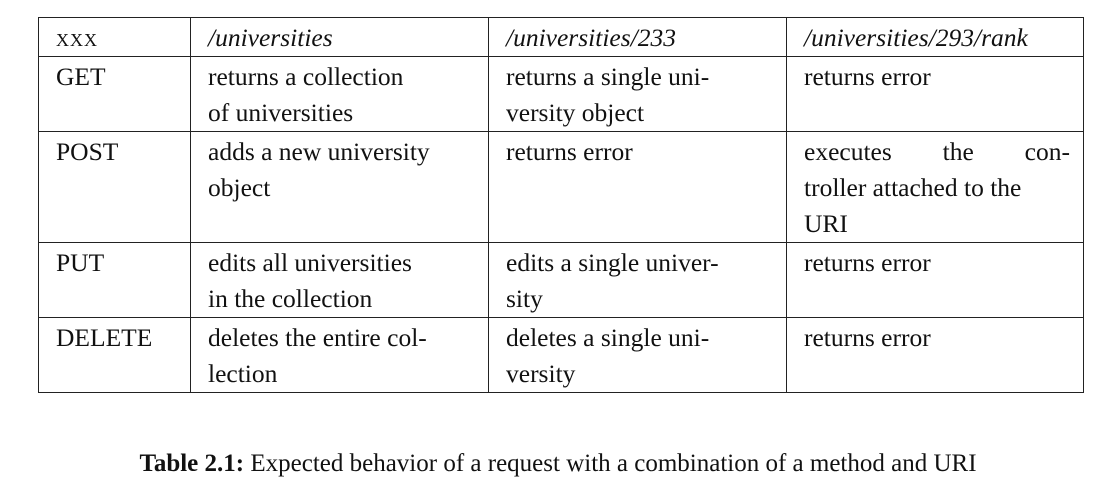 The height and width of the screenshot is (500, 1116). Describe the element at coordinates (541, 373) in the screenshot. I see `cell-line: versity` at that location.